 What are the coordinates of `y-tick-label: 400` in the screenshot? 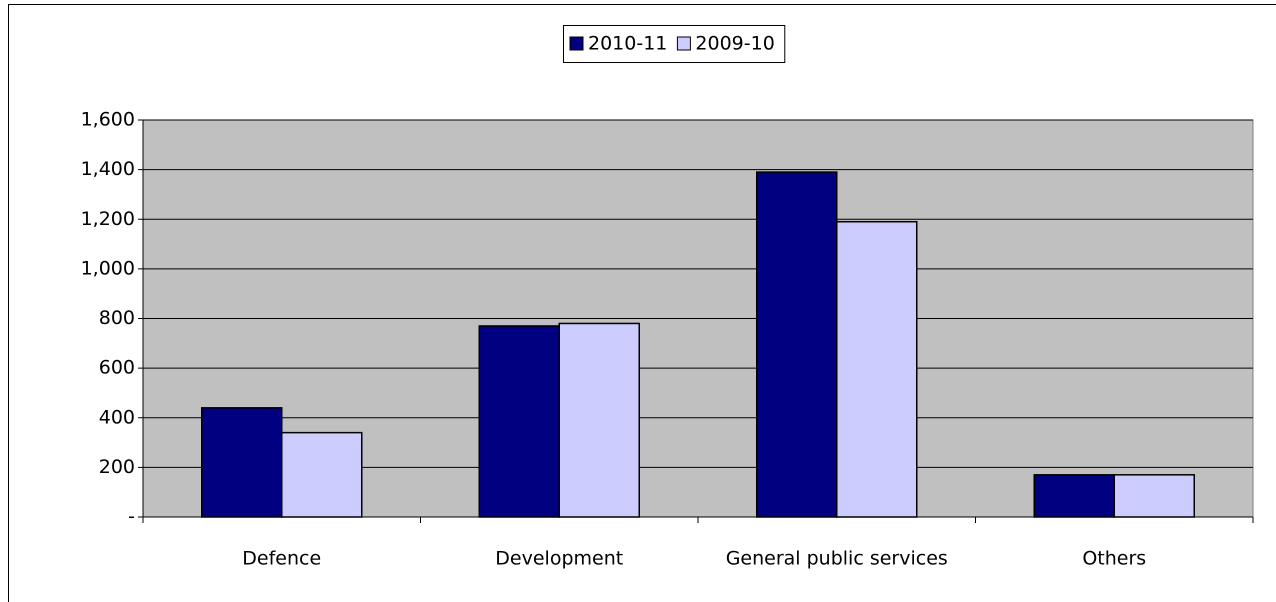 It's located at (117, 417).